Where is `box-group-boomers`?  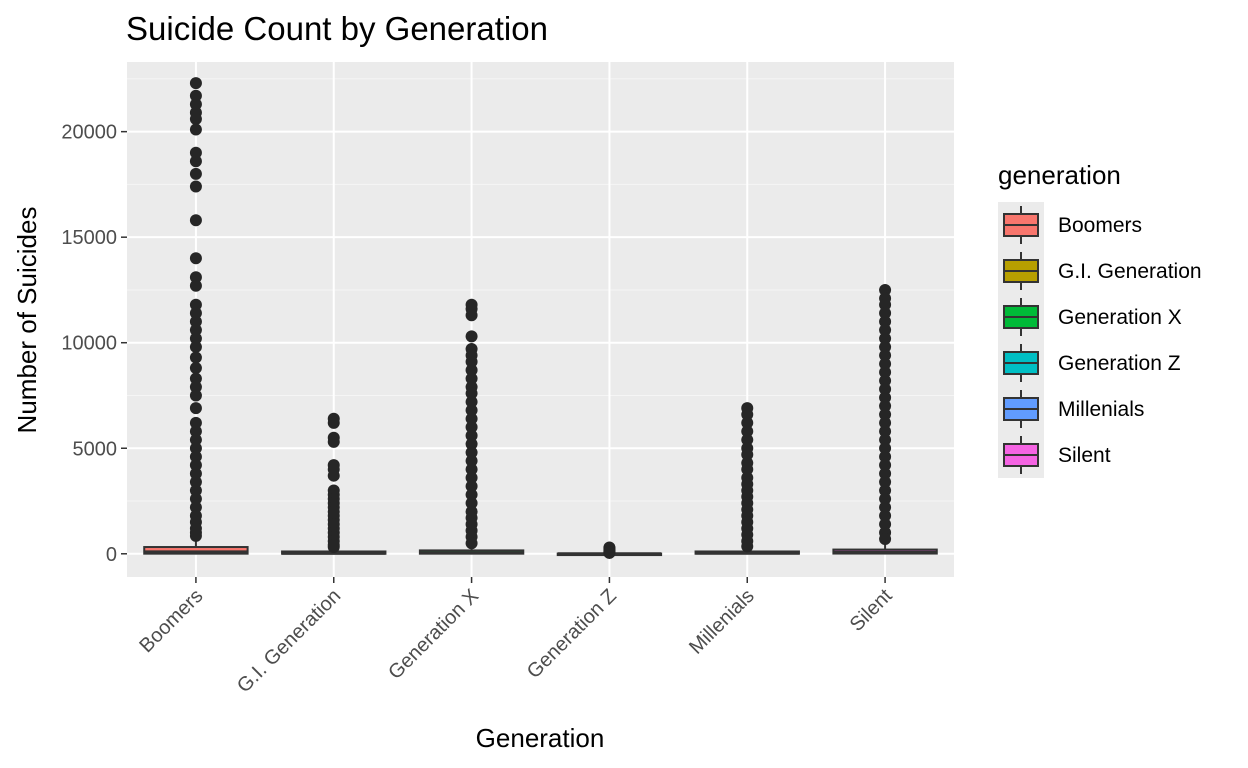
box-group-boomers is located at coordinates (196, 316).